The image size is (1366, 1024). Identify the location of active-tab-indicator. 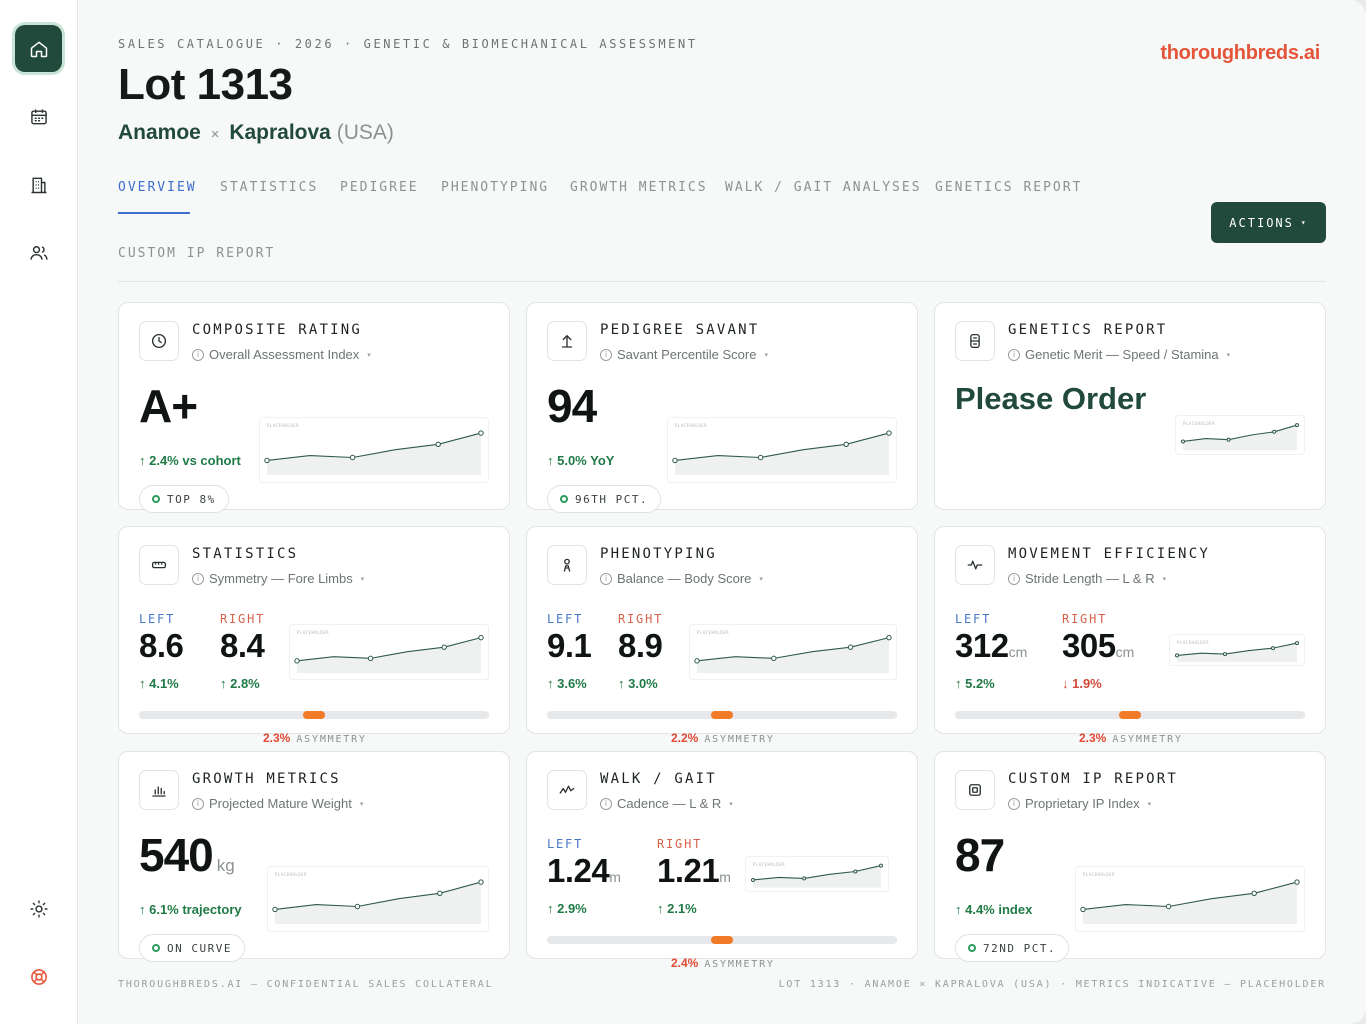
(154, 213).